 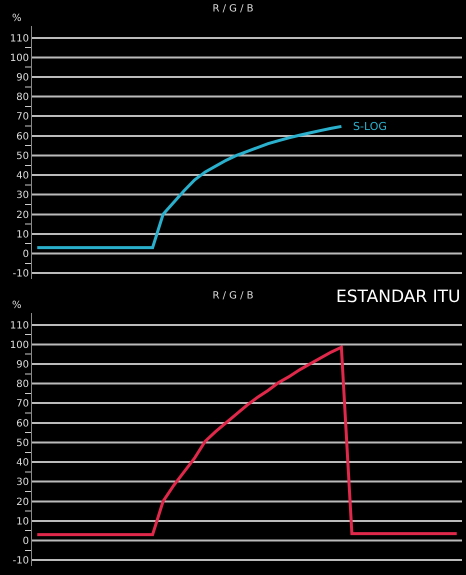 What do you see at coordinates (370, 126) in the screenshot?
I see `annotation: S-LOG` at bounding box center [370, 126].